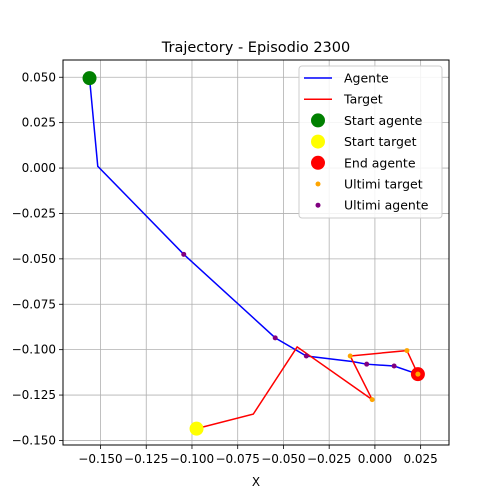 This screenshot has width=500, height=500. Describe the element at coordinates (34, 259) in the screenshot. I see `y-tick-label: −0.050` at that location.